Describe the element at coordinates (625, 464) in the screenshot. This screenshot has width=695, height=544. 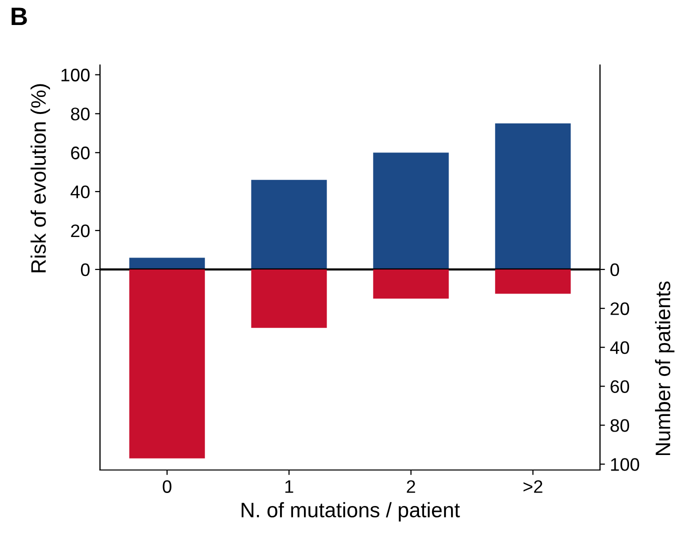
I see `y2-tick-label: 100` at that location.